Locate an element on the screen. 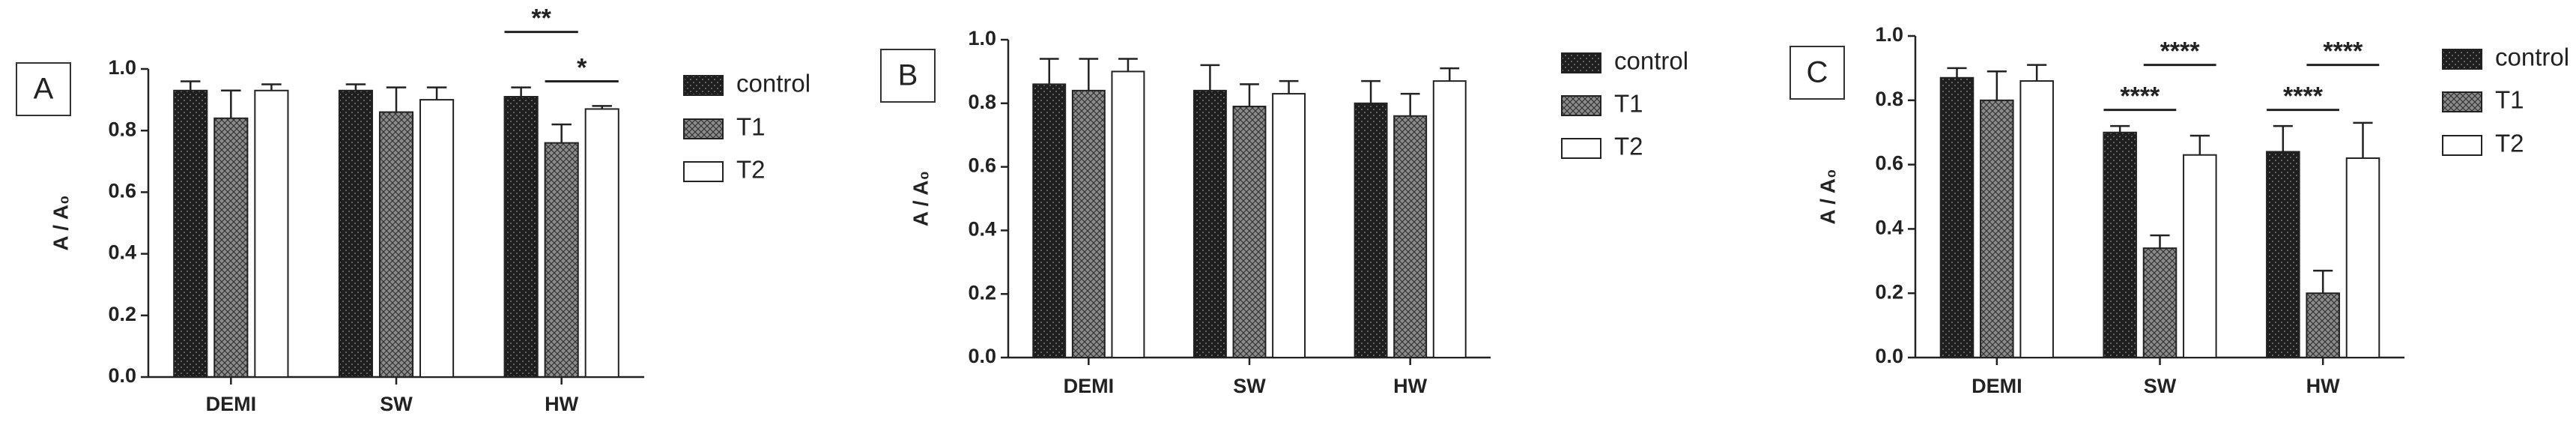 The width and height of the screenshot is (2576, 428). significance-label: ** is located at coordinates (541, 18).